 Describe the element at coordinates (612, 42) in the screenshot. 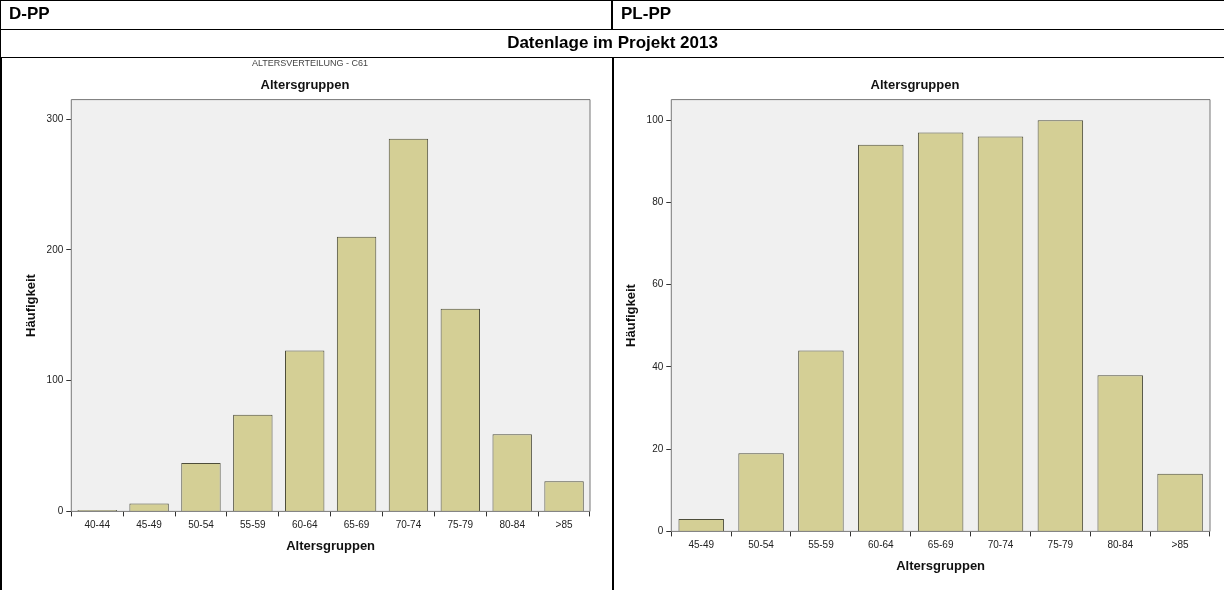

I see `text: Datenlage im Projekt 2013` at that location.